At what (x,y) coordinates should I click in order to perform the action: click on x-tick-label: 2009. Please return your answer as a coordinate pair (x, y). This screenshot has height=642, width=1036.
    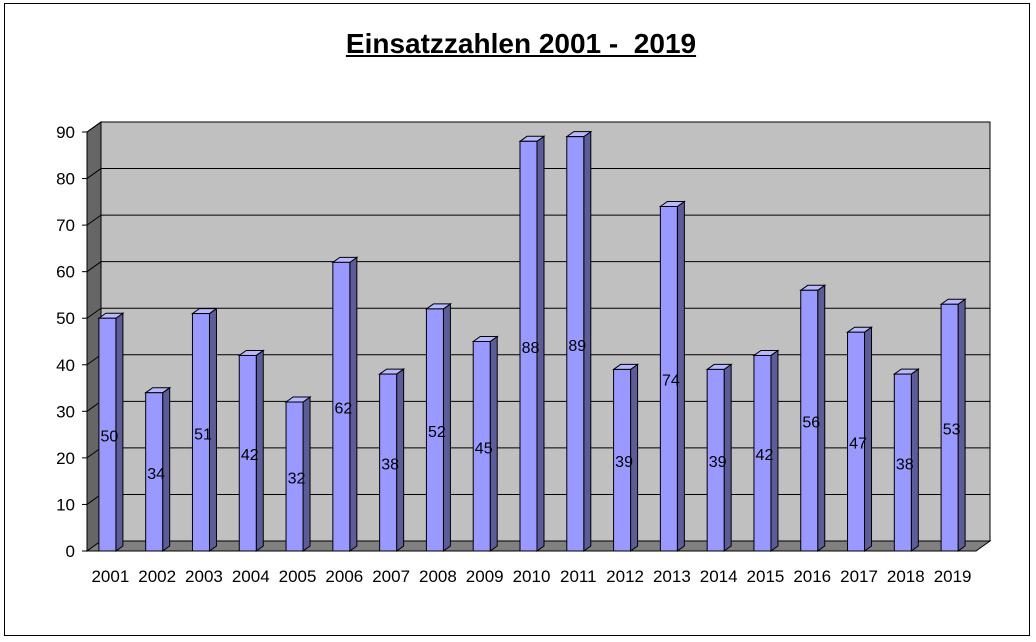
    Looking at the image, I should click on (485, 576).